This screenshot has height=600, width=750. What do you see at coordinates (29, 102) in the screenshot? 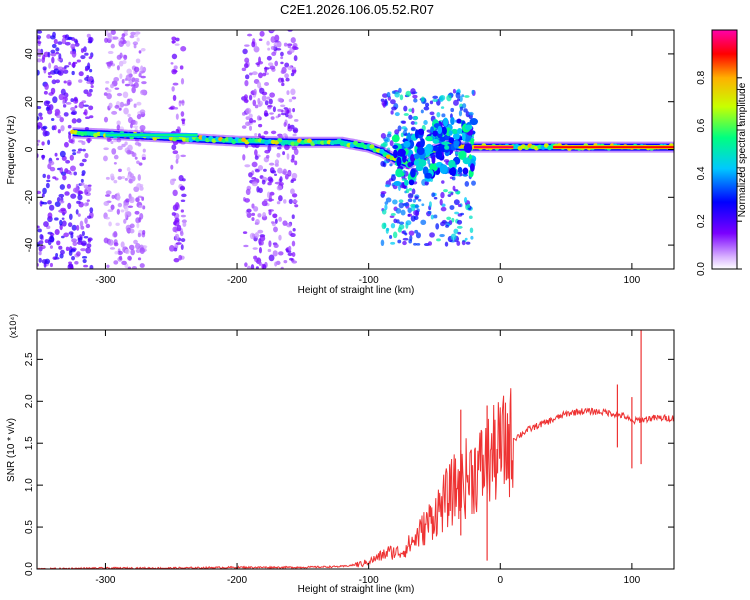
I see `y-tick-label: 20` at bounding box center [29, 102].